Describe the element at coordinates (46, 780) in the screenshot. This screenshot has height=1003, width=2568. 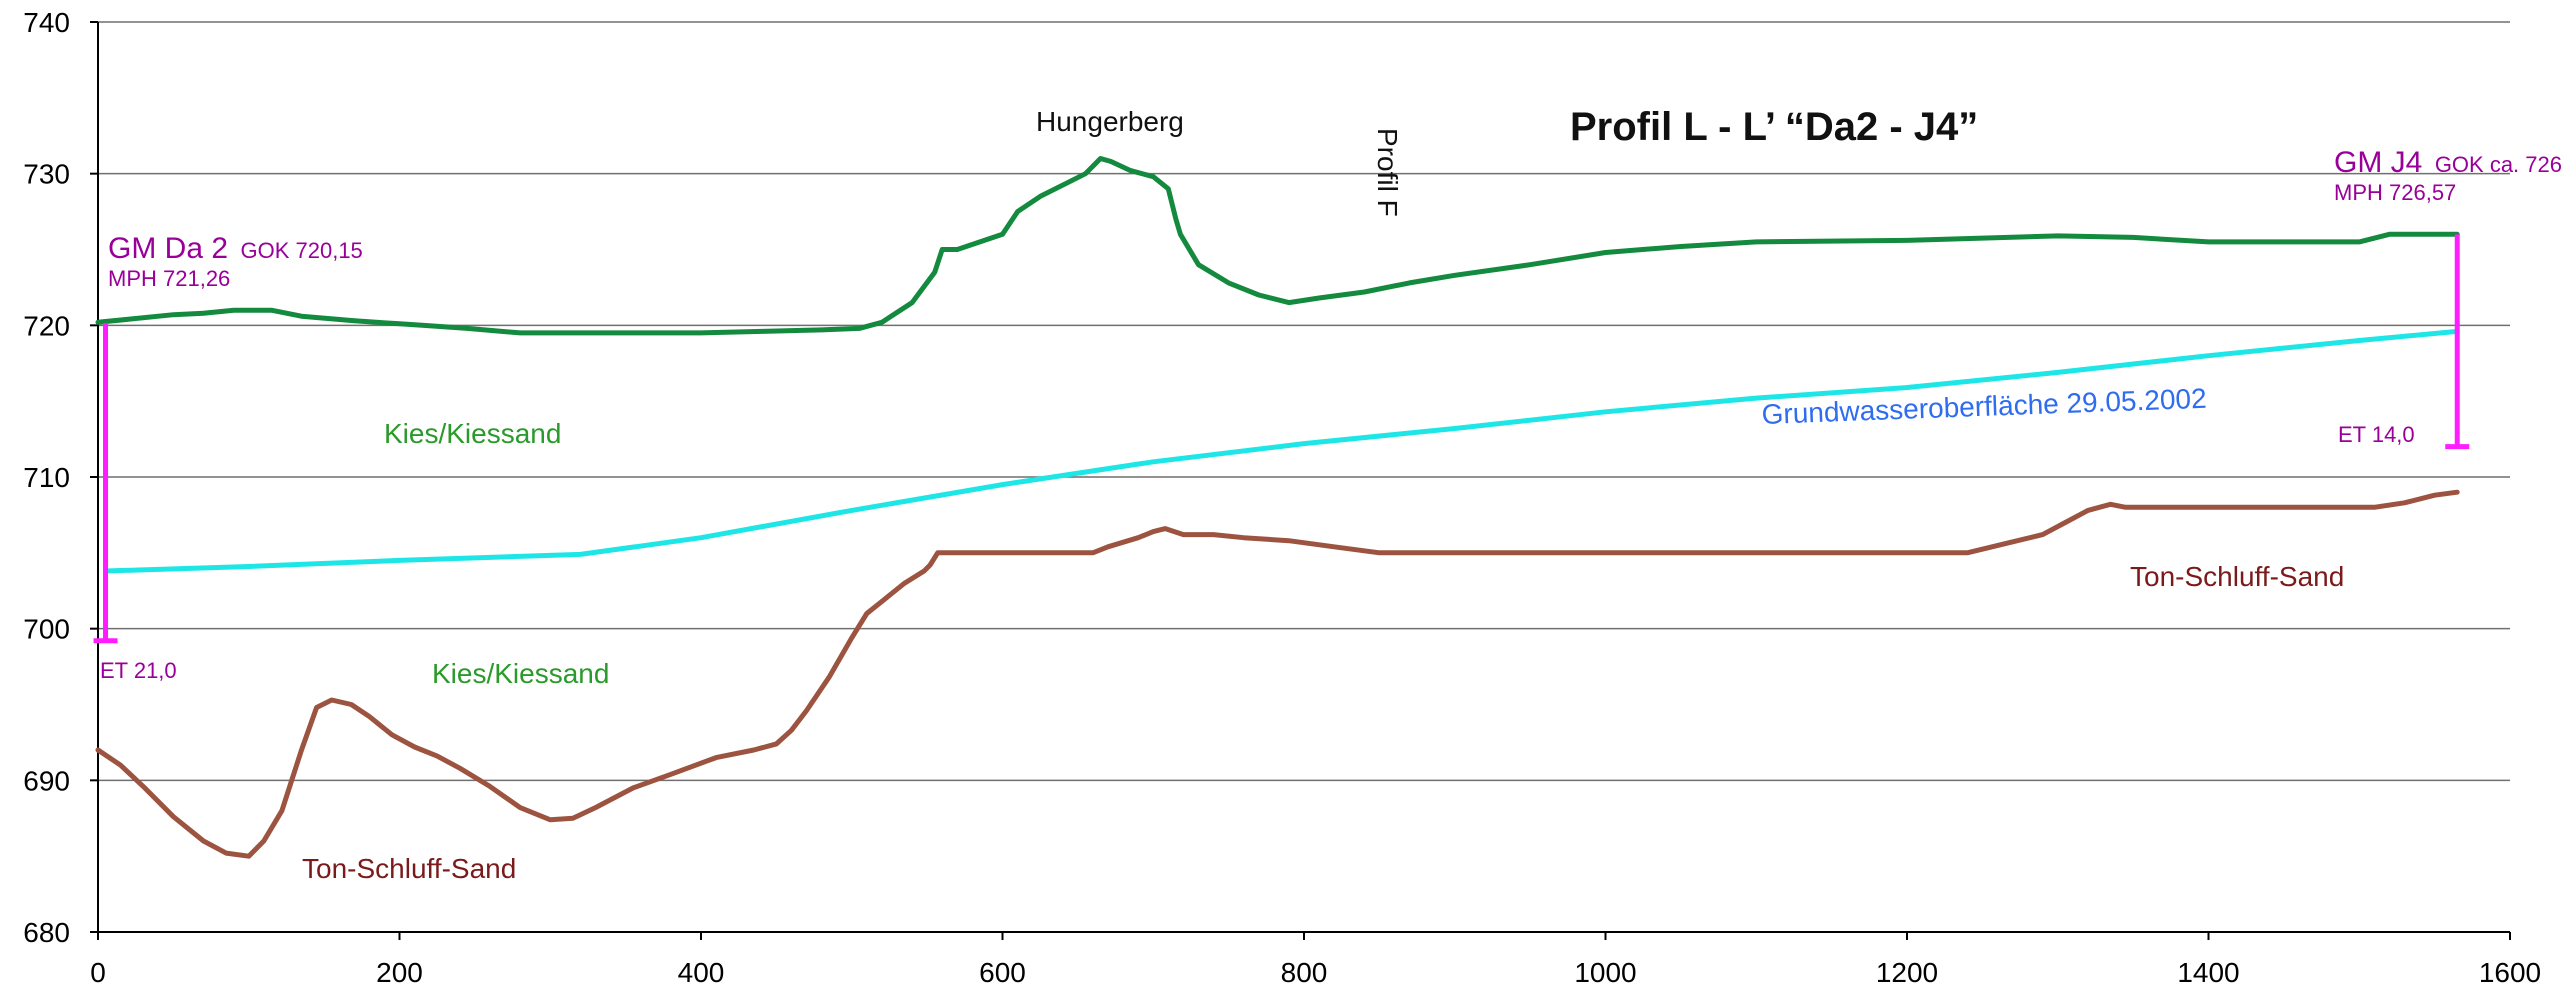
I see `y-tick-label-690: 690` at that location.